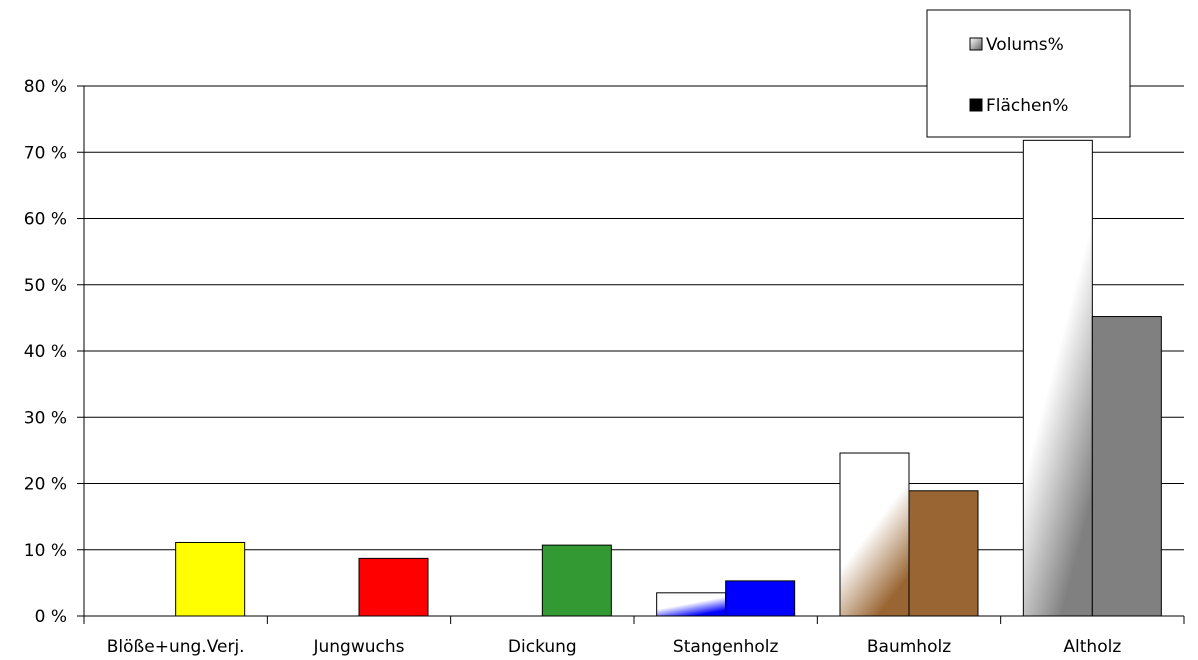 This screenshot has height=660, width=1198. What do you see at coordinates (45, 220) in the screenshot?
I see `y-tick-label: 60 %` at bounding box center [45, 220].